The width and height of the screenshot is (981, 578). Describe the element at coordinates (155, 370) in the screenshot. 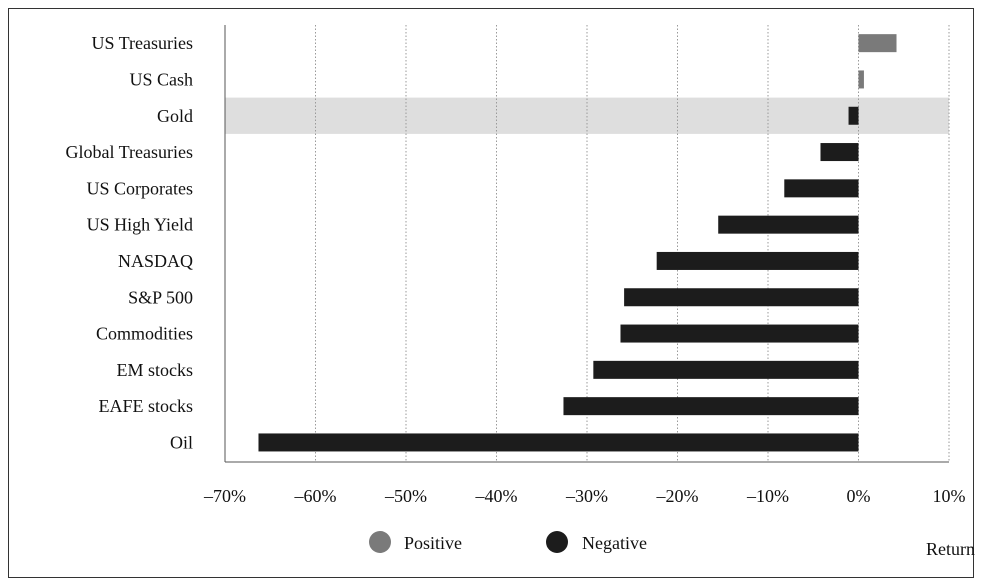

I see `category-label: EM stocks` at that location.